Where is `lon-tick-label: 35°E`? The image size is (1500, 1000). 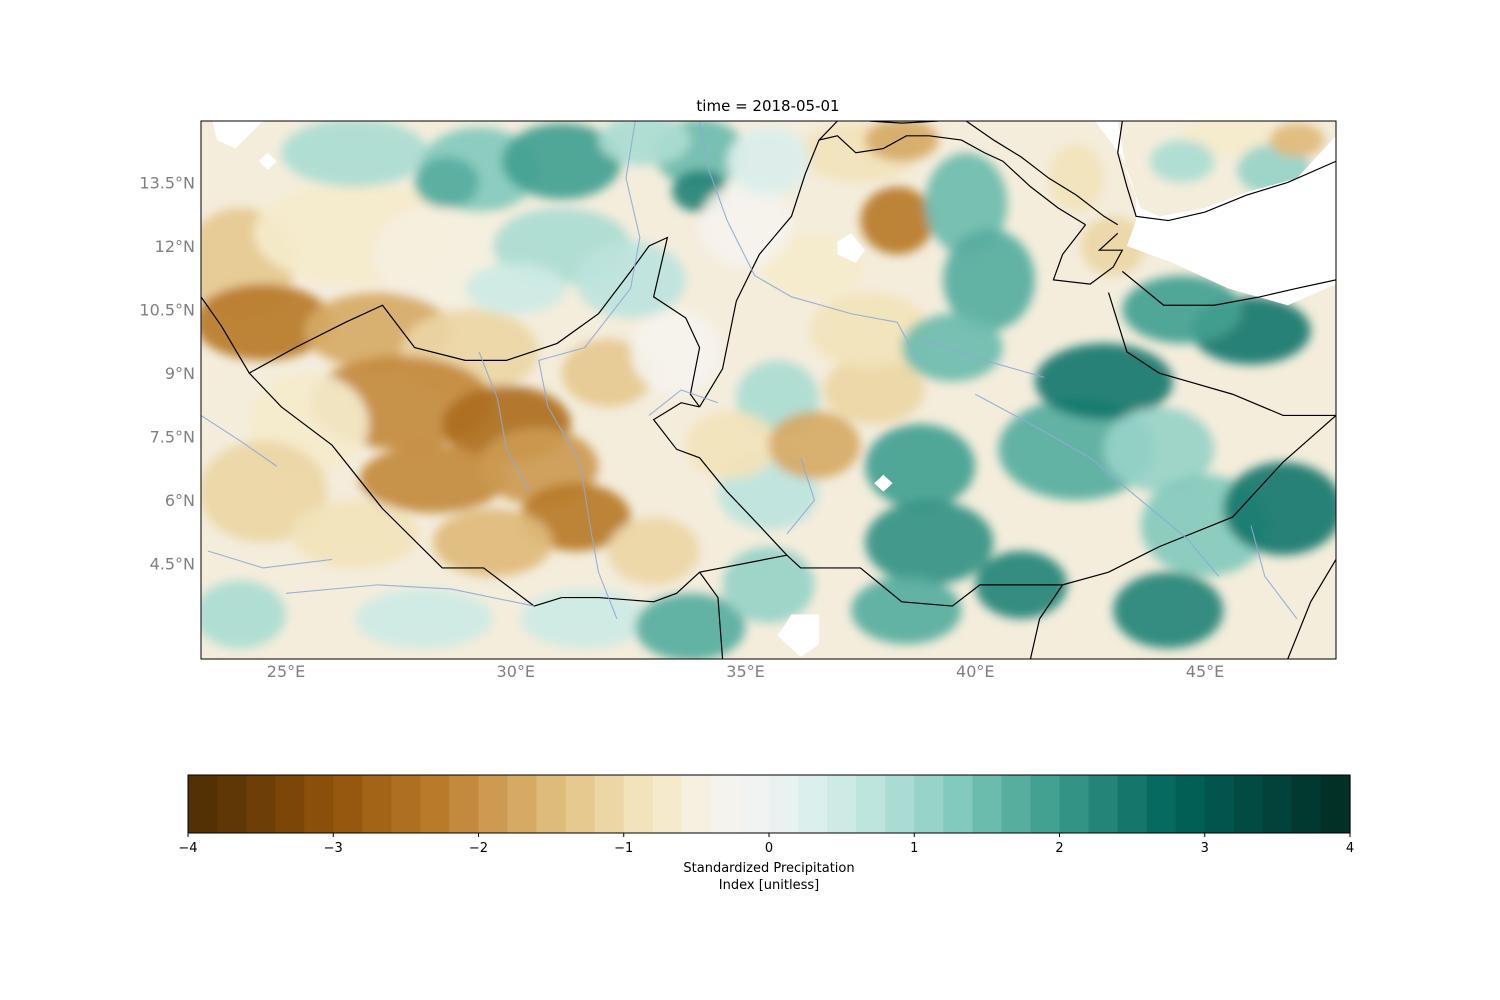 lon-tick-label: 35°E is located at coordinates (745, 671).